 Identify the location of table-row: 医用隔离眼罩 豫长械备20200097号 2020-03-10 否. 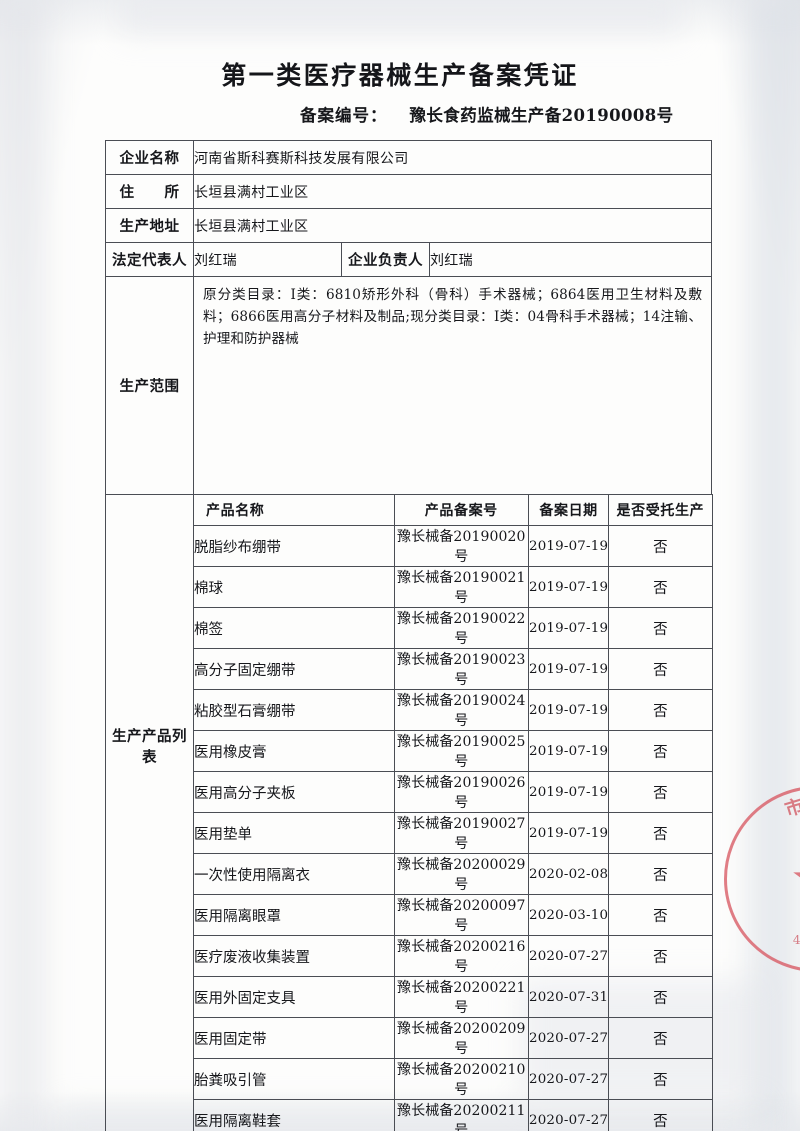
(453, 915).